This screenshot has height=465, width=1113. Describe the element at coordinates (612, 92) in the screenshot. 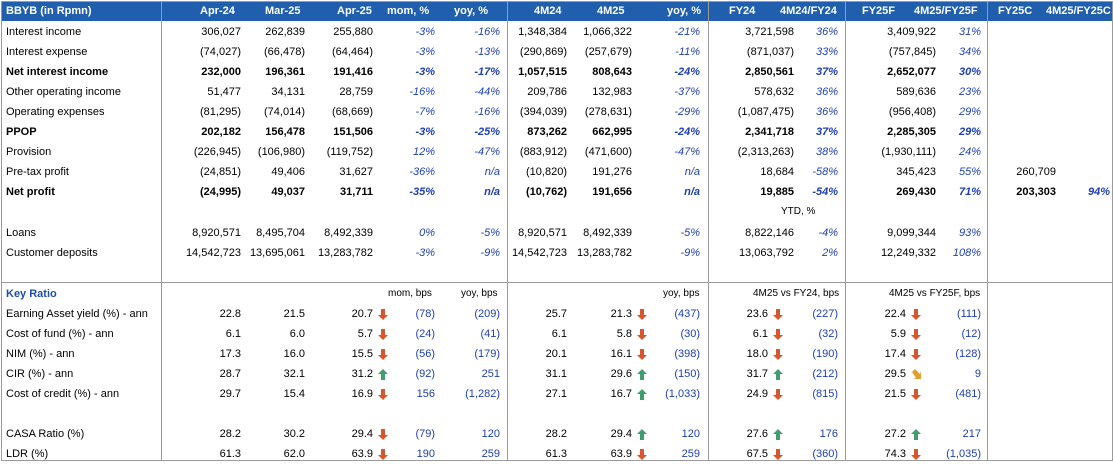

I see `value-cell: 132,983` at that location.